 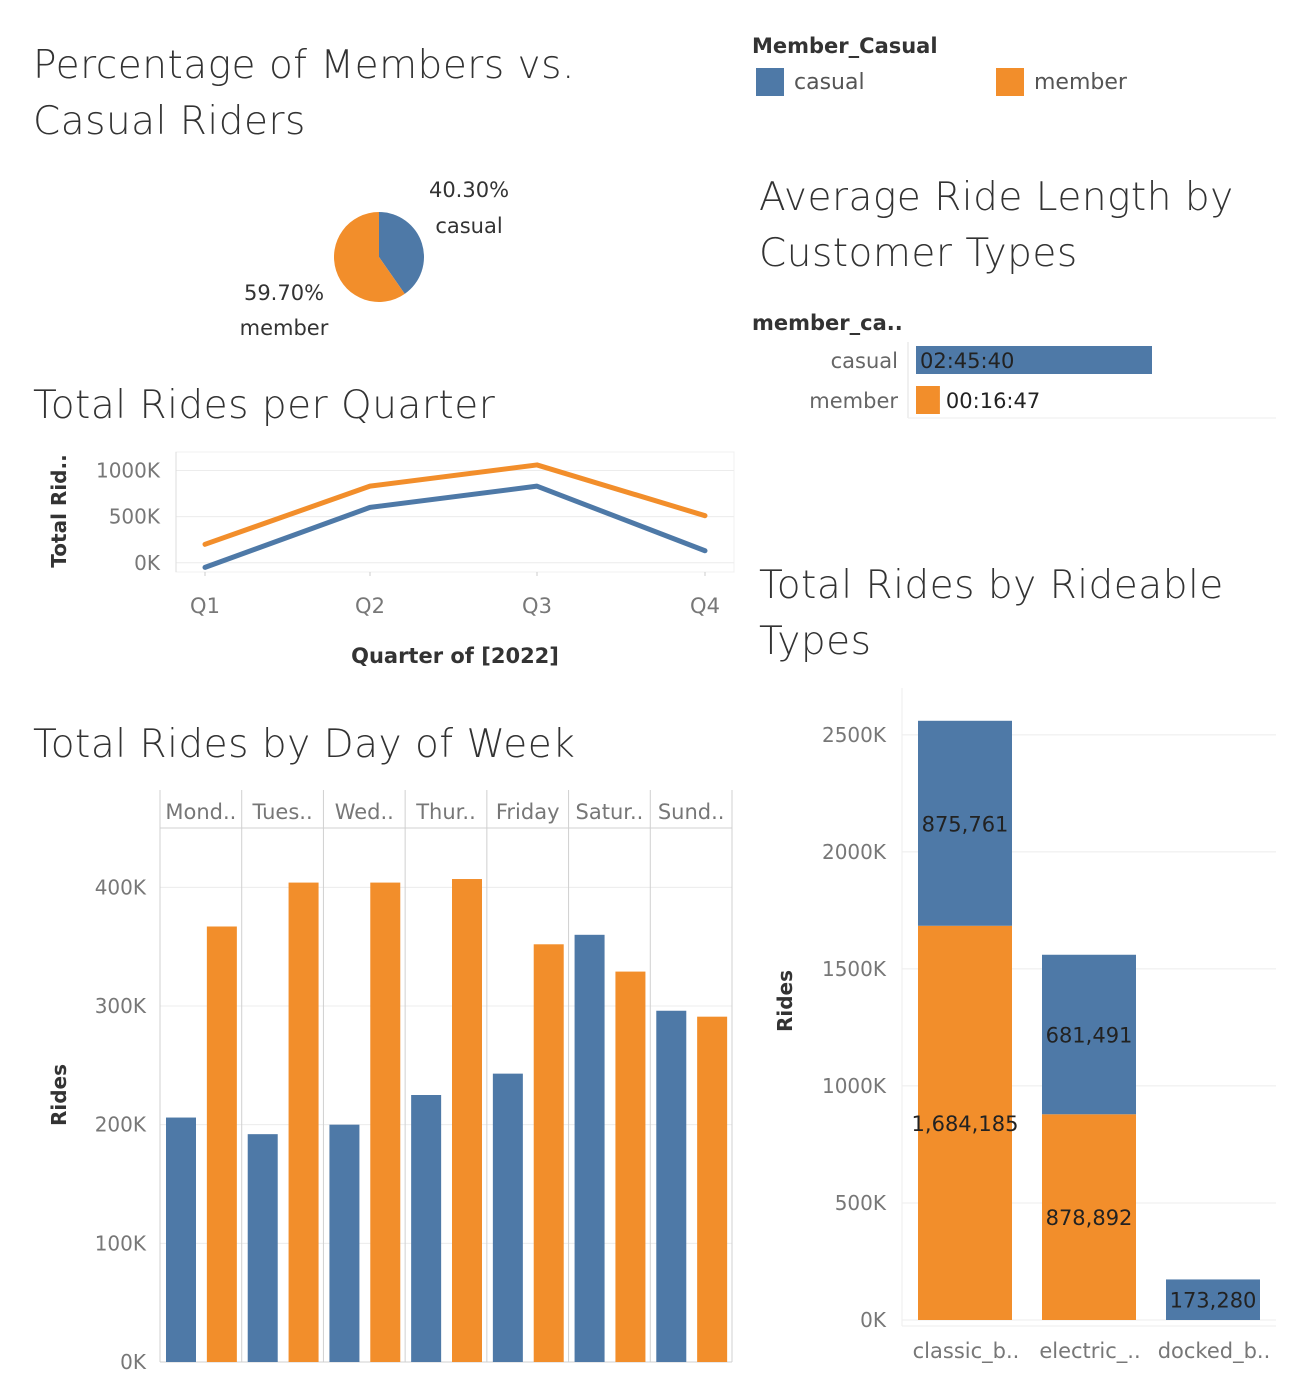 What do you see at coordinates (705, 606) in the screenshot?
I see `quarter-xtick-label: Q4` at bounding box center [705, 606].